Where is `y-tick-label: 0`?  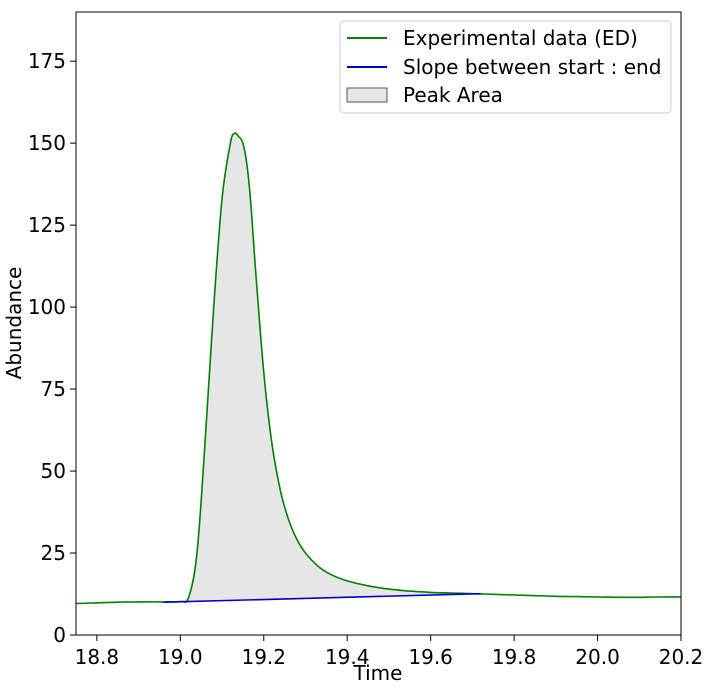 y-tick-label: 0 is located at coordinates (59, 635).